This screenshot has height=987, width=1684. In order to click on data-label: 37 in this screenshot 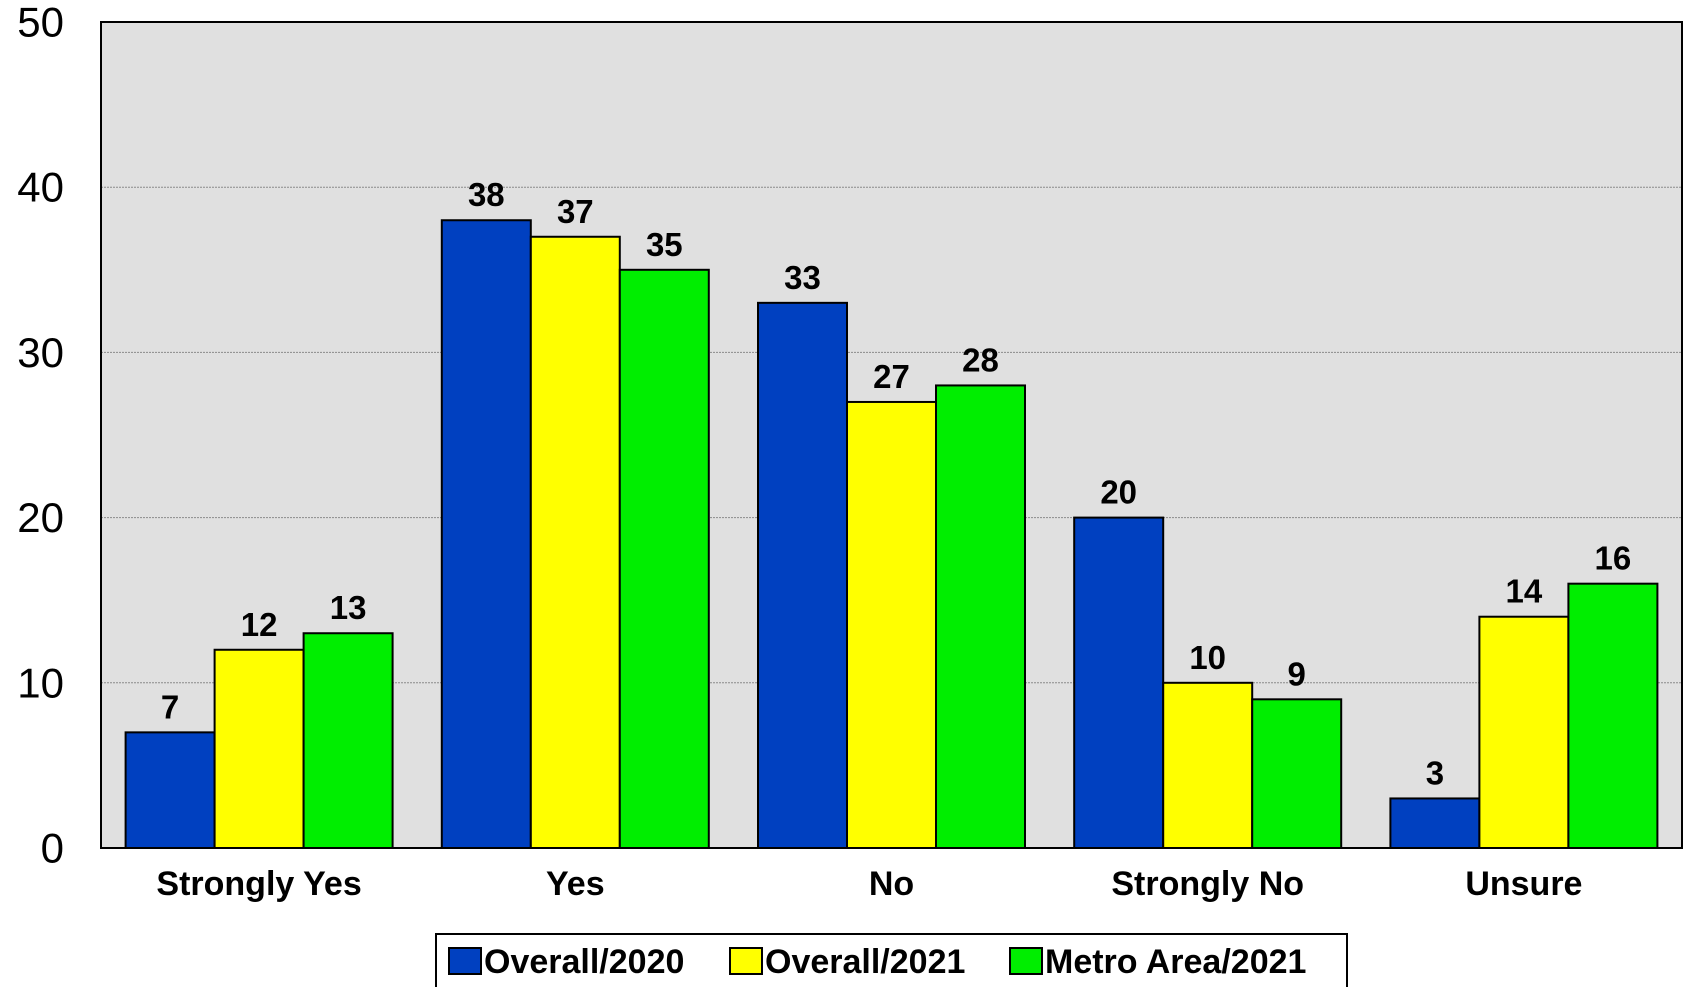, I will do `click(575, 211)`.